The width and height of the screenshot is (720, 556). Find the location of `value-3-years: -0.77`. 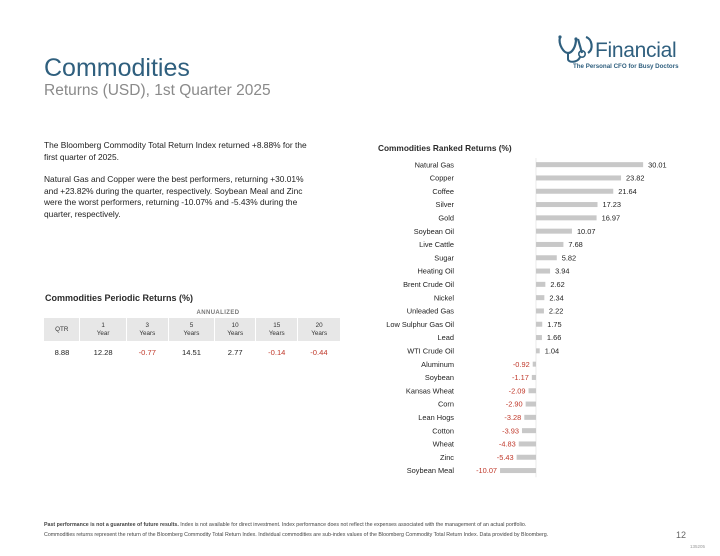

value-3-years: -0.77 is located at coordinates (147, 352).